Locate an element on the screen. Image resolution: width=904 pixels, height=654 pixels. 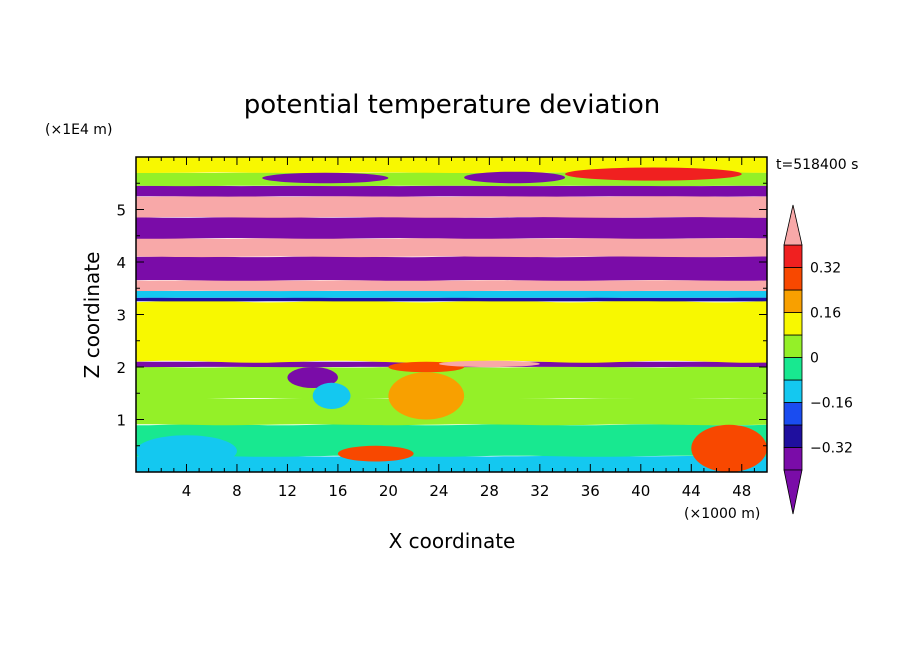
colorbar-label: 0 is located at coordinates (814, 359).